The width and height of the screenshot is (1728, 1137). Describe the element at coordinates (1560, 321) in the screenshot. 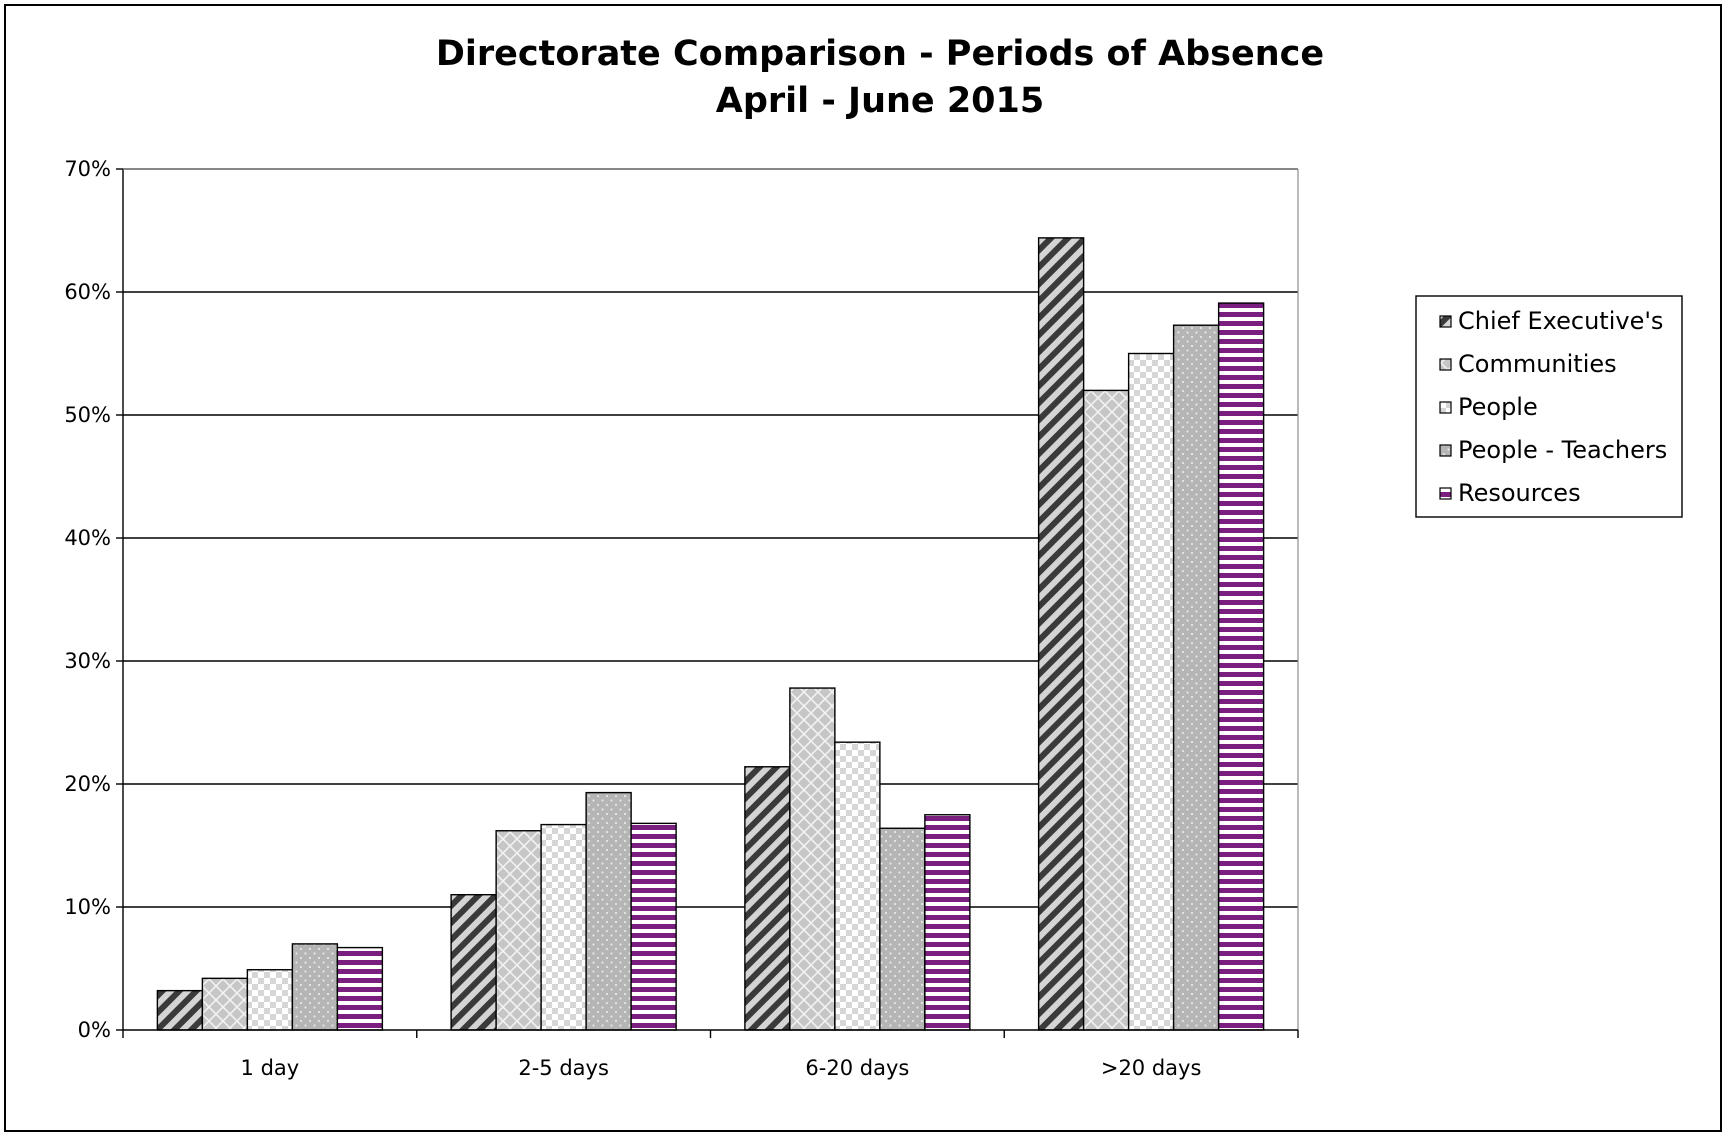

I see `legend-label: Chief Executive's` at that location.